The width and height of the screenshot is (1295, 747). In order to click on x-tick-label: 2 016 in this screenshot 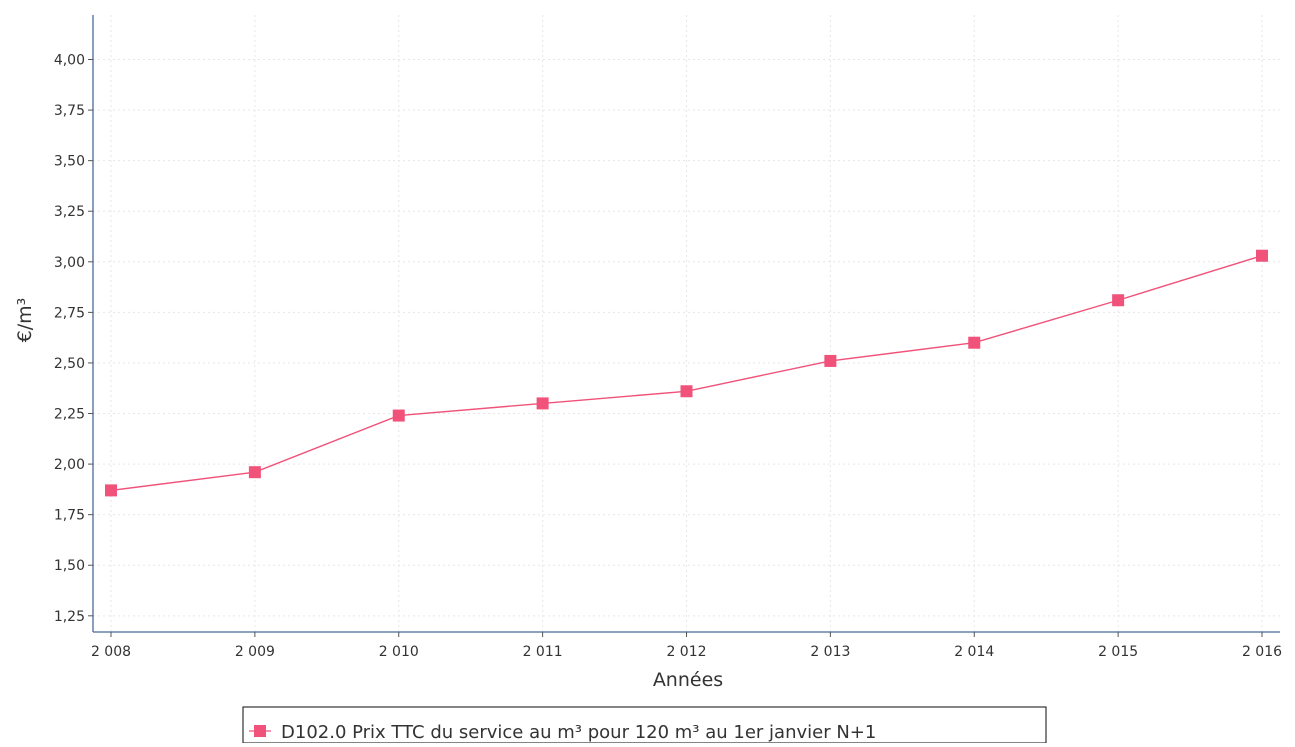, I will do `click(1262, 652)`.